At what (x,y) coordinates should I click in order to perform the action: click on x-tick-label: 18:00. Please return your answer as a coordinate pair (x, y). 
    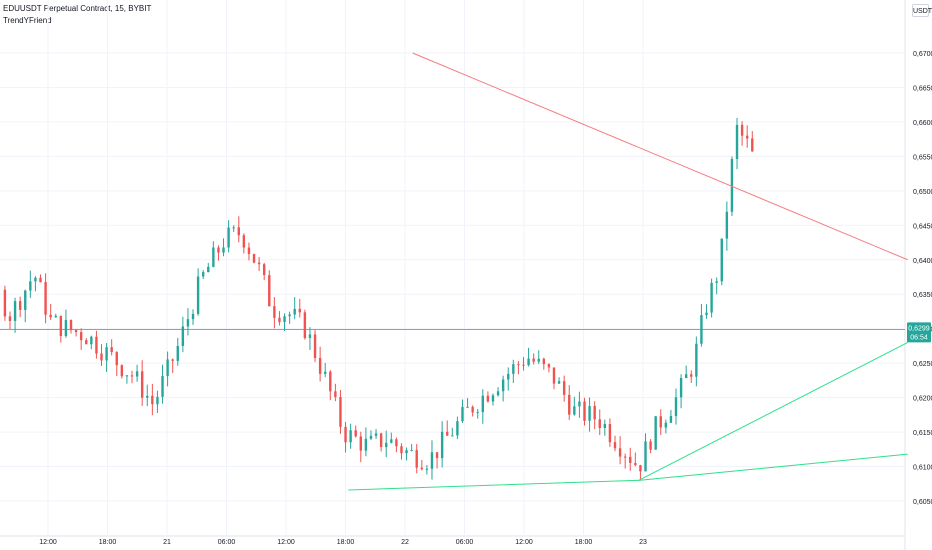
    Looking at the image, I should click on (346, 542).